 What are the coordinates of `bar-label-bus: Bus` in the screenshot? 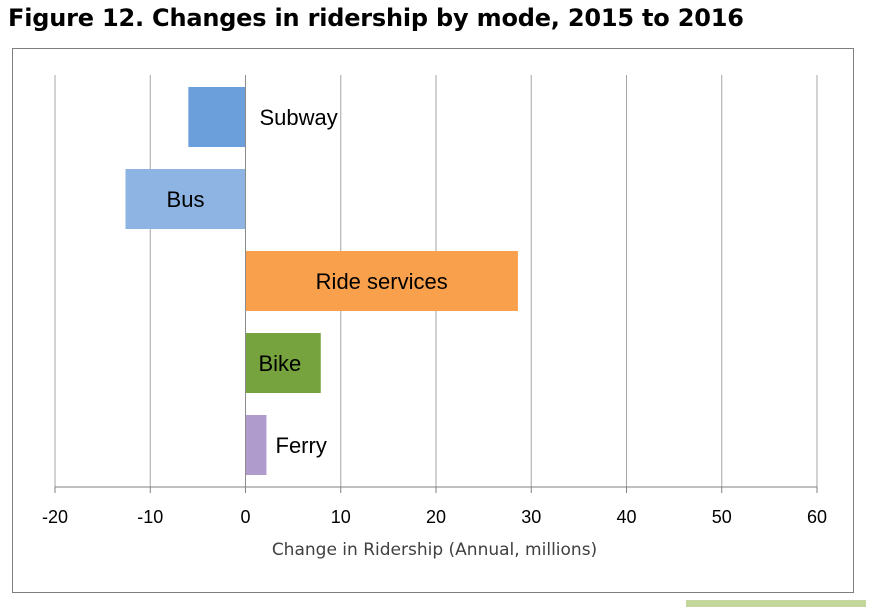 It's located at (186, 199).